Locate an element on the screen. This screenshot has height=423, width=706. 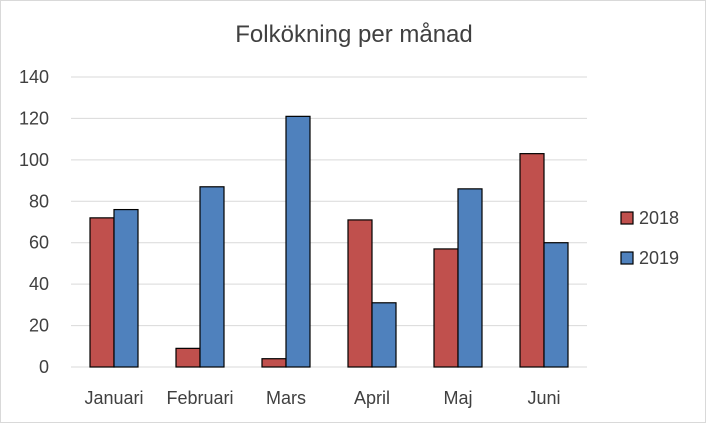
bar-2019-juni is located at coordinates (556, 305).